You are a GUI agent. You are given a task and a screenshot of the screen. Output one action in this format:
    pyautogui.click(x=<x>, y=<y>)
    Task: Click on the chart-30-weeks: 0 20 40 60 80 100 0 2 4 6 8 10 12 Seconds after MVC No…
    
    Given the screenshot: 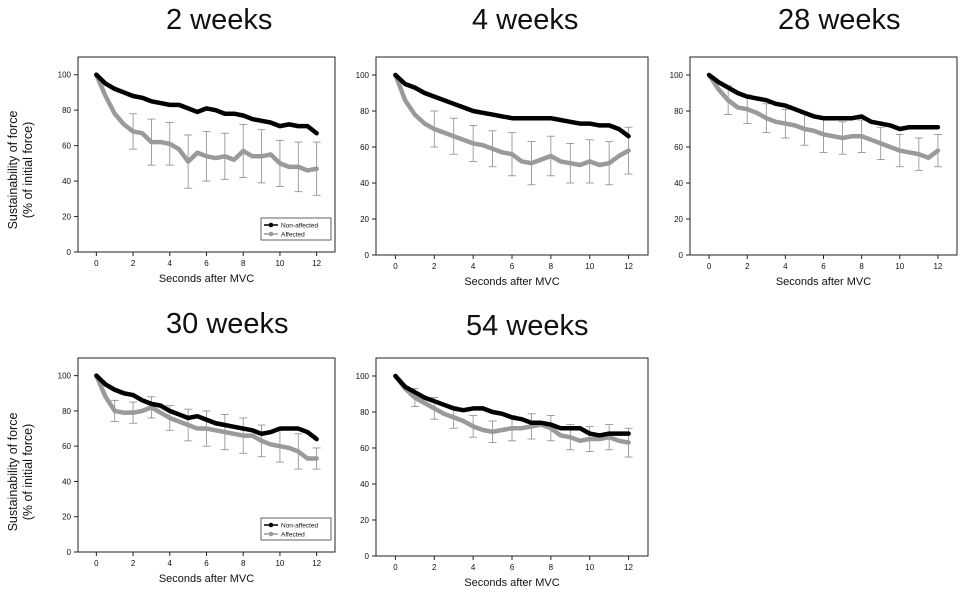 What is the action you would take?
    pyautogui.click(x=197, y=471)
    